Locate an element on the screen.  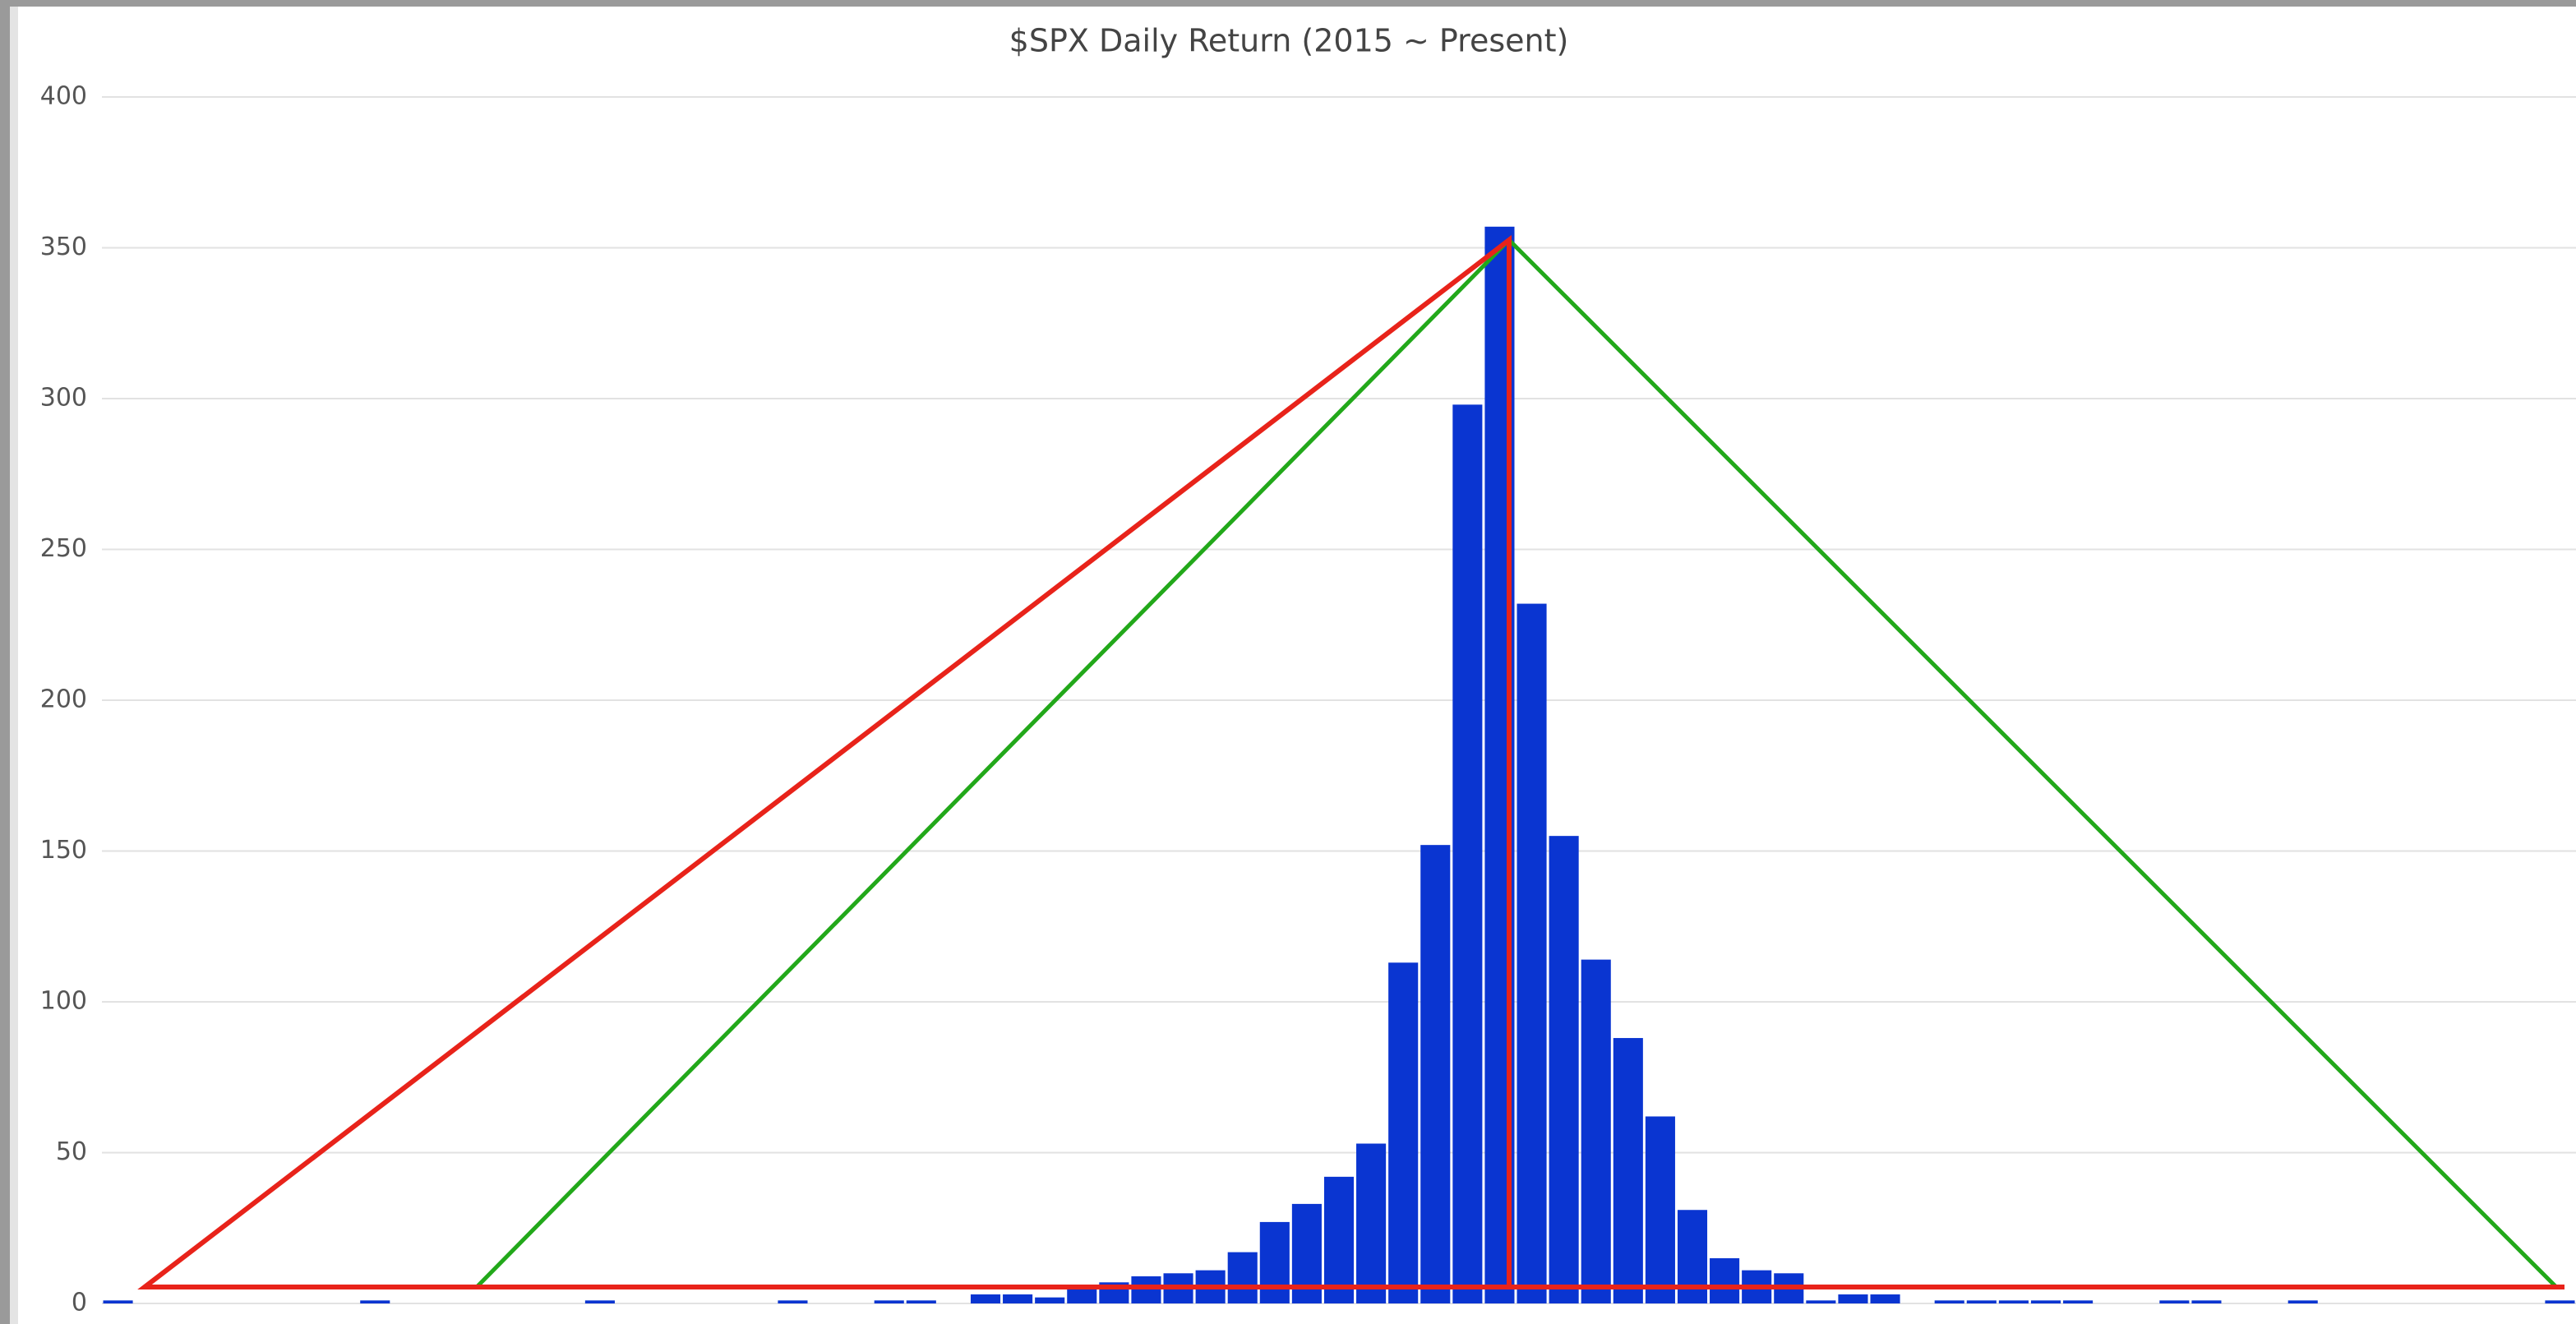
y-tick-label: 400 is located at coordinates (64, 96).